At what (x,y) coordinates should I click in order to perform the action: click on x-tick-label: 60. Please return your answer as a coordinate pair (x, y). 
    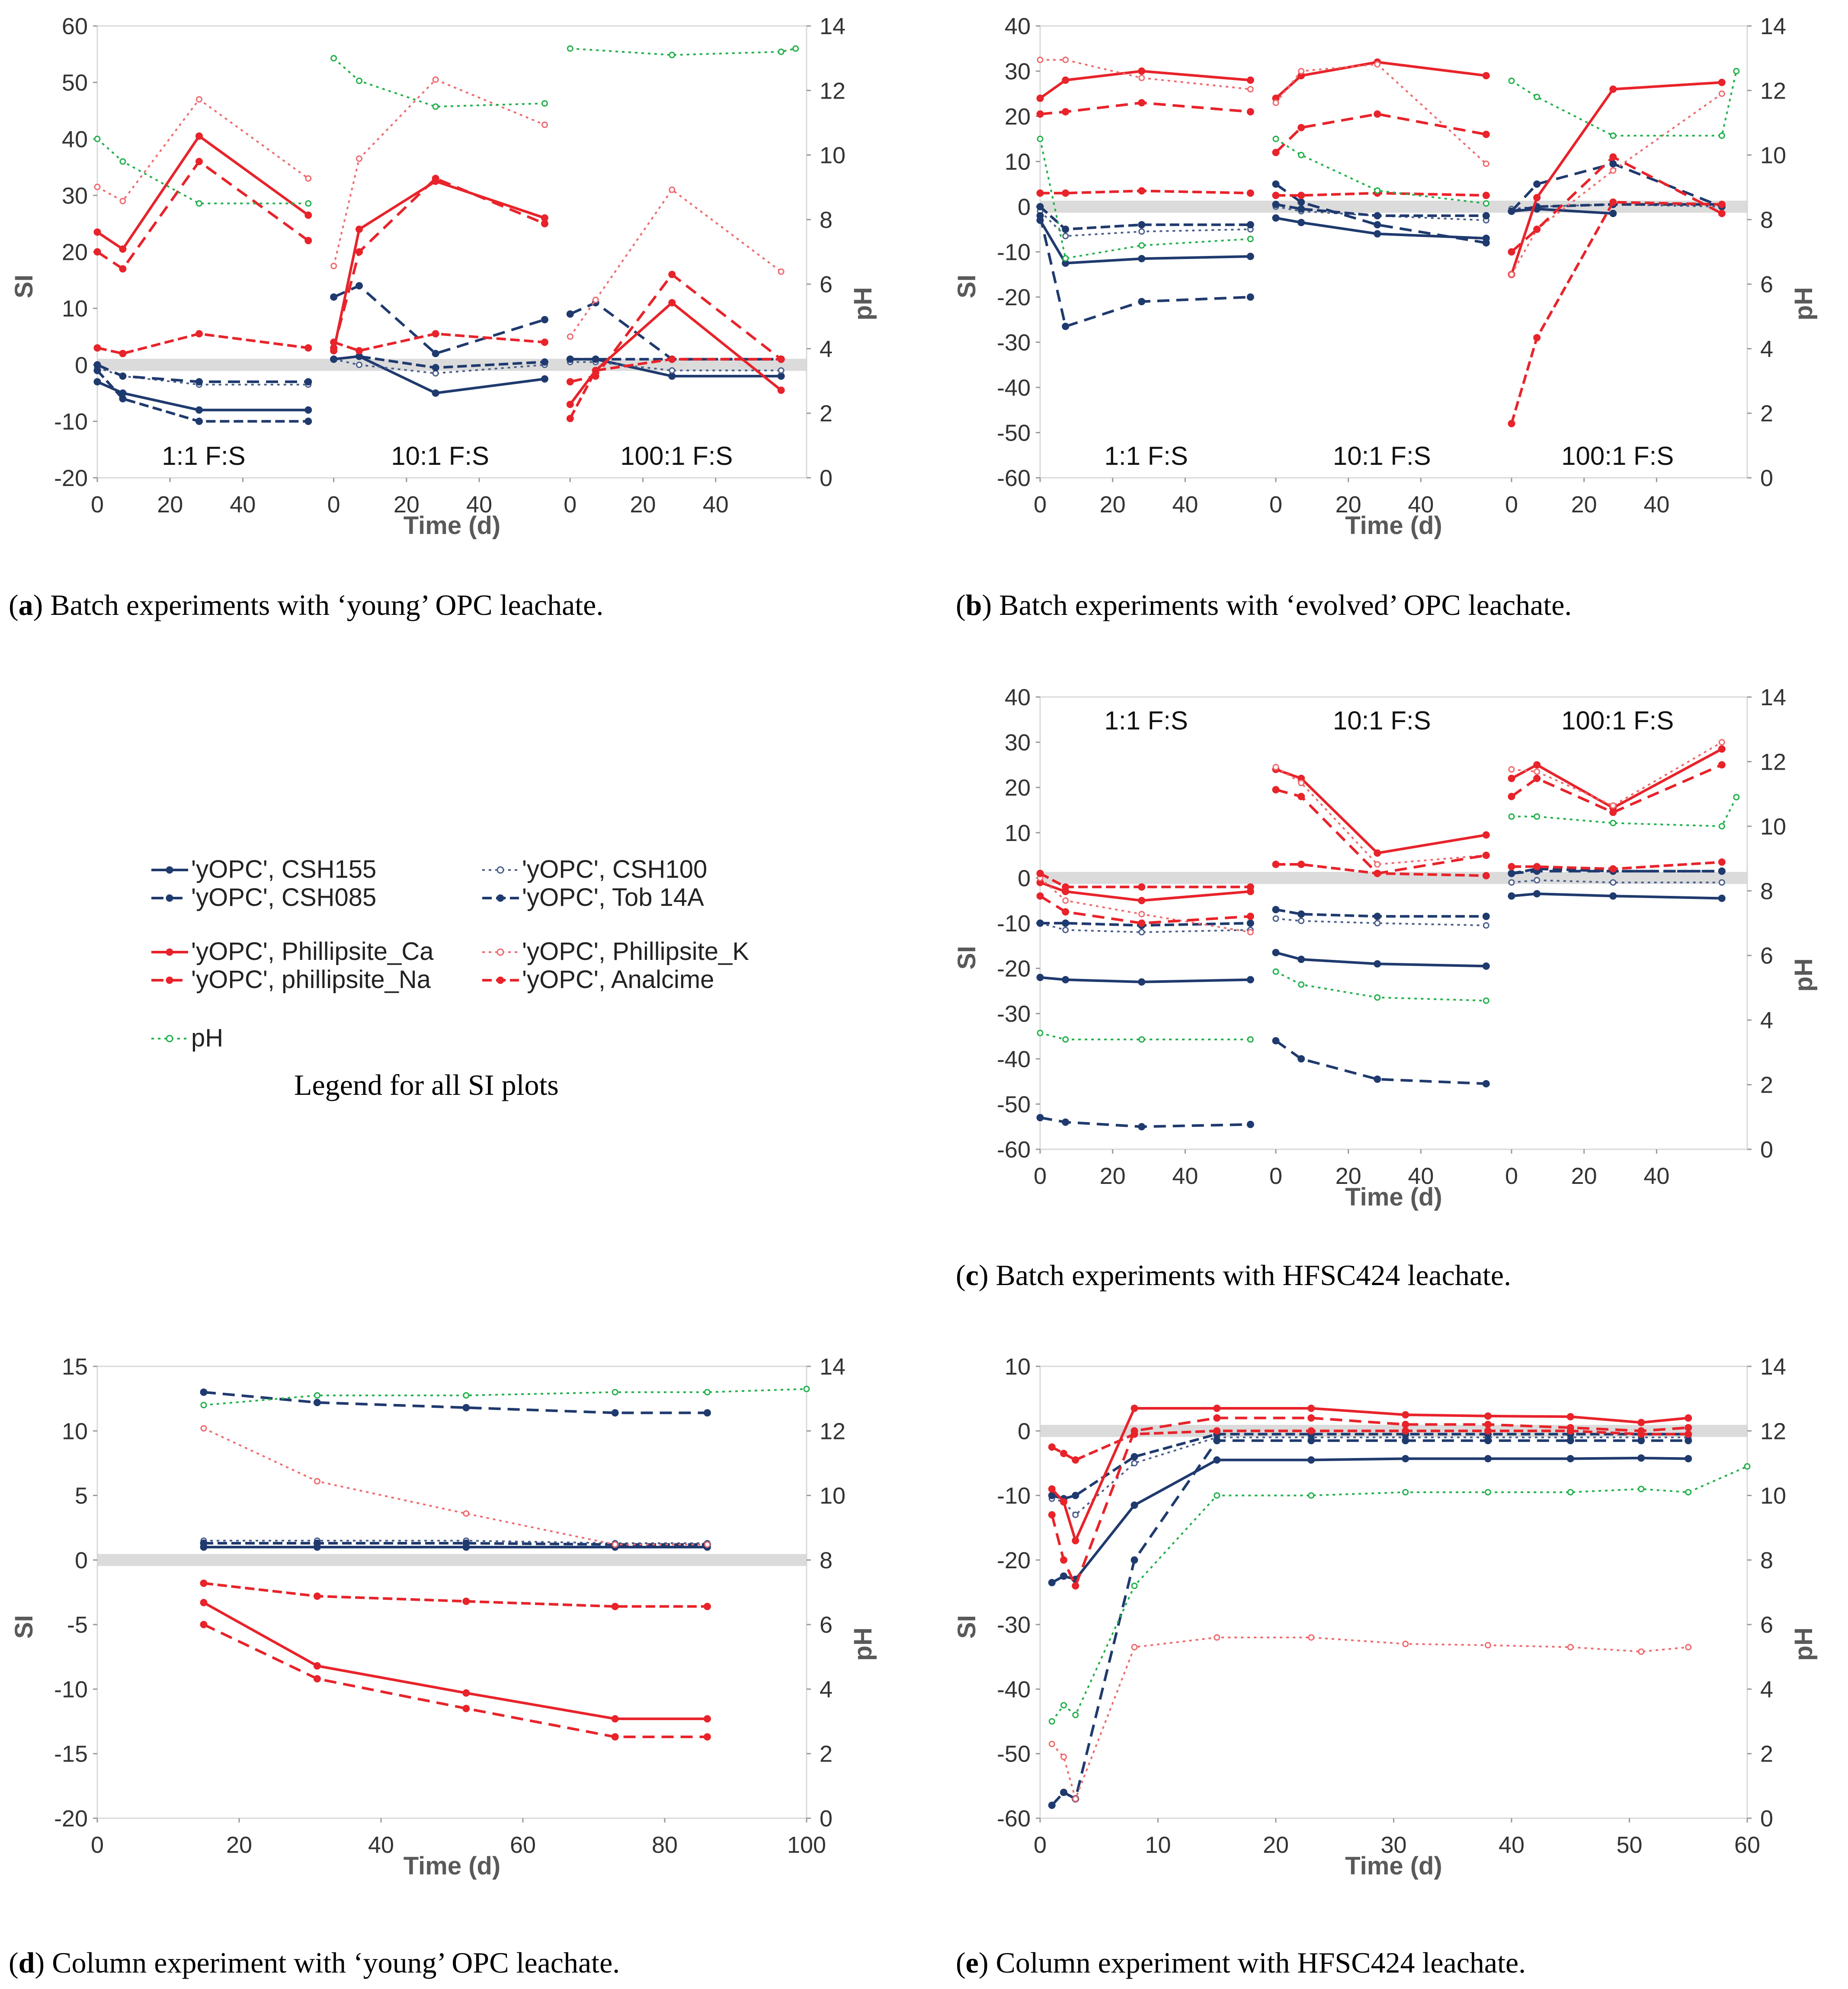
    Looking at the image, I should click on (523, 1845).